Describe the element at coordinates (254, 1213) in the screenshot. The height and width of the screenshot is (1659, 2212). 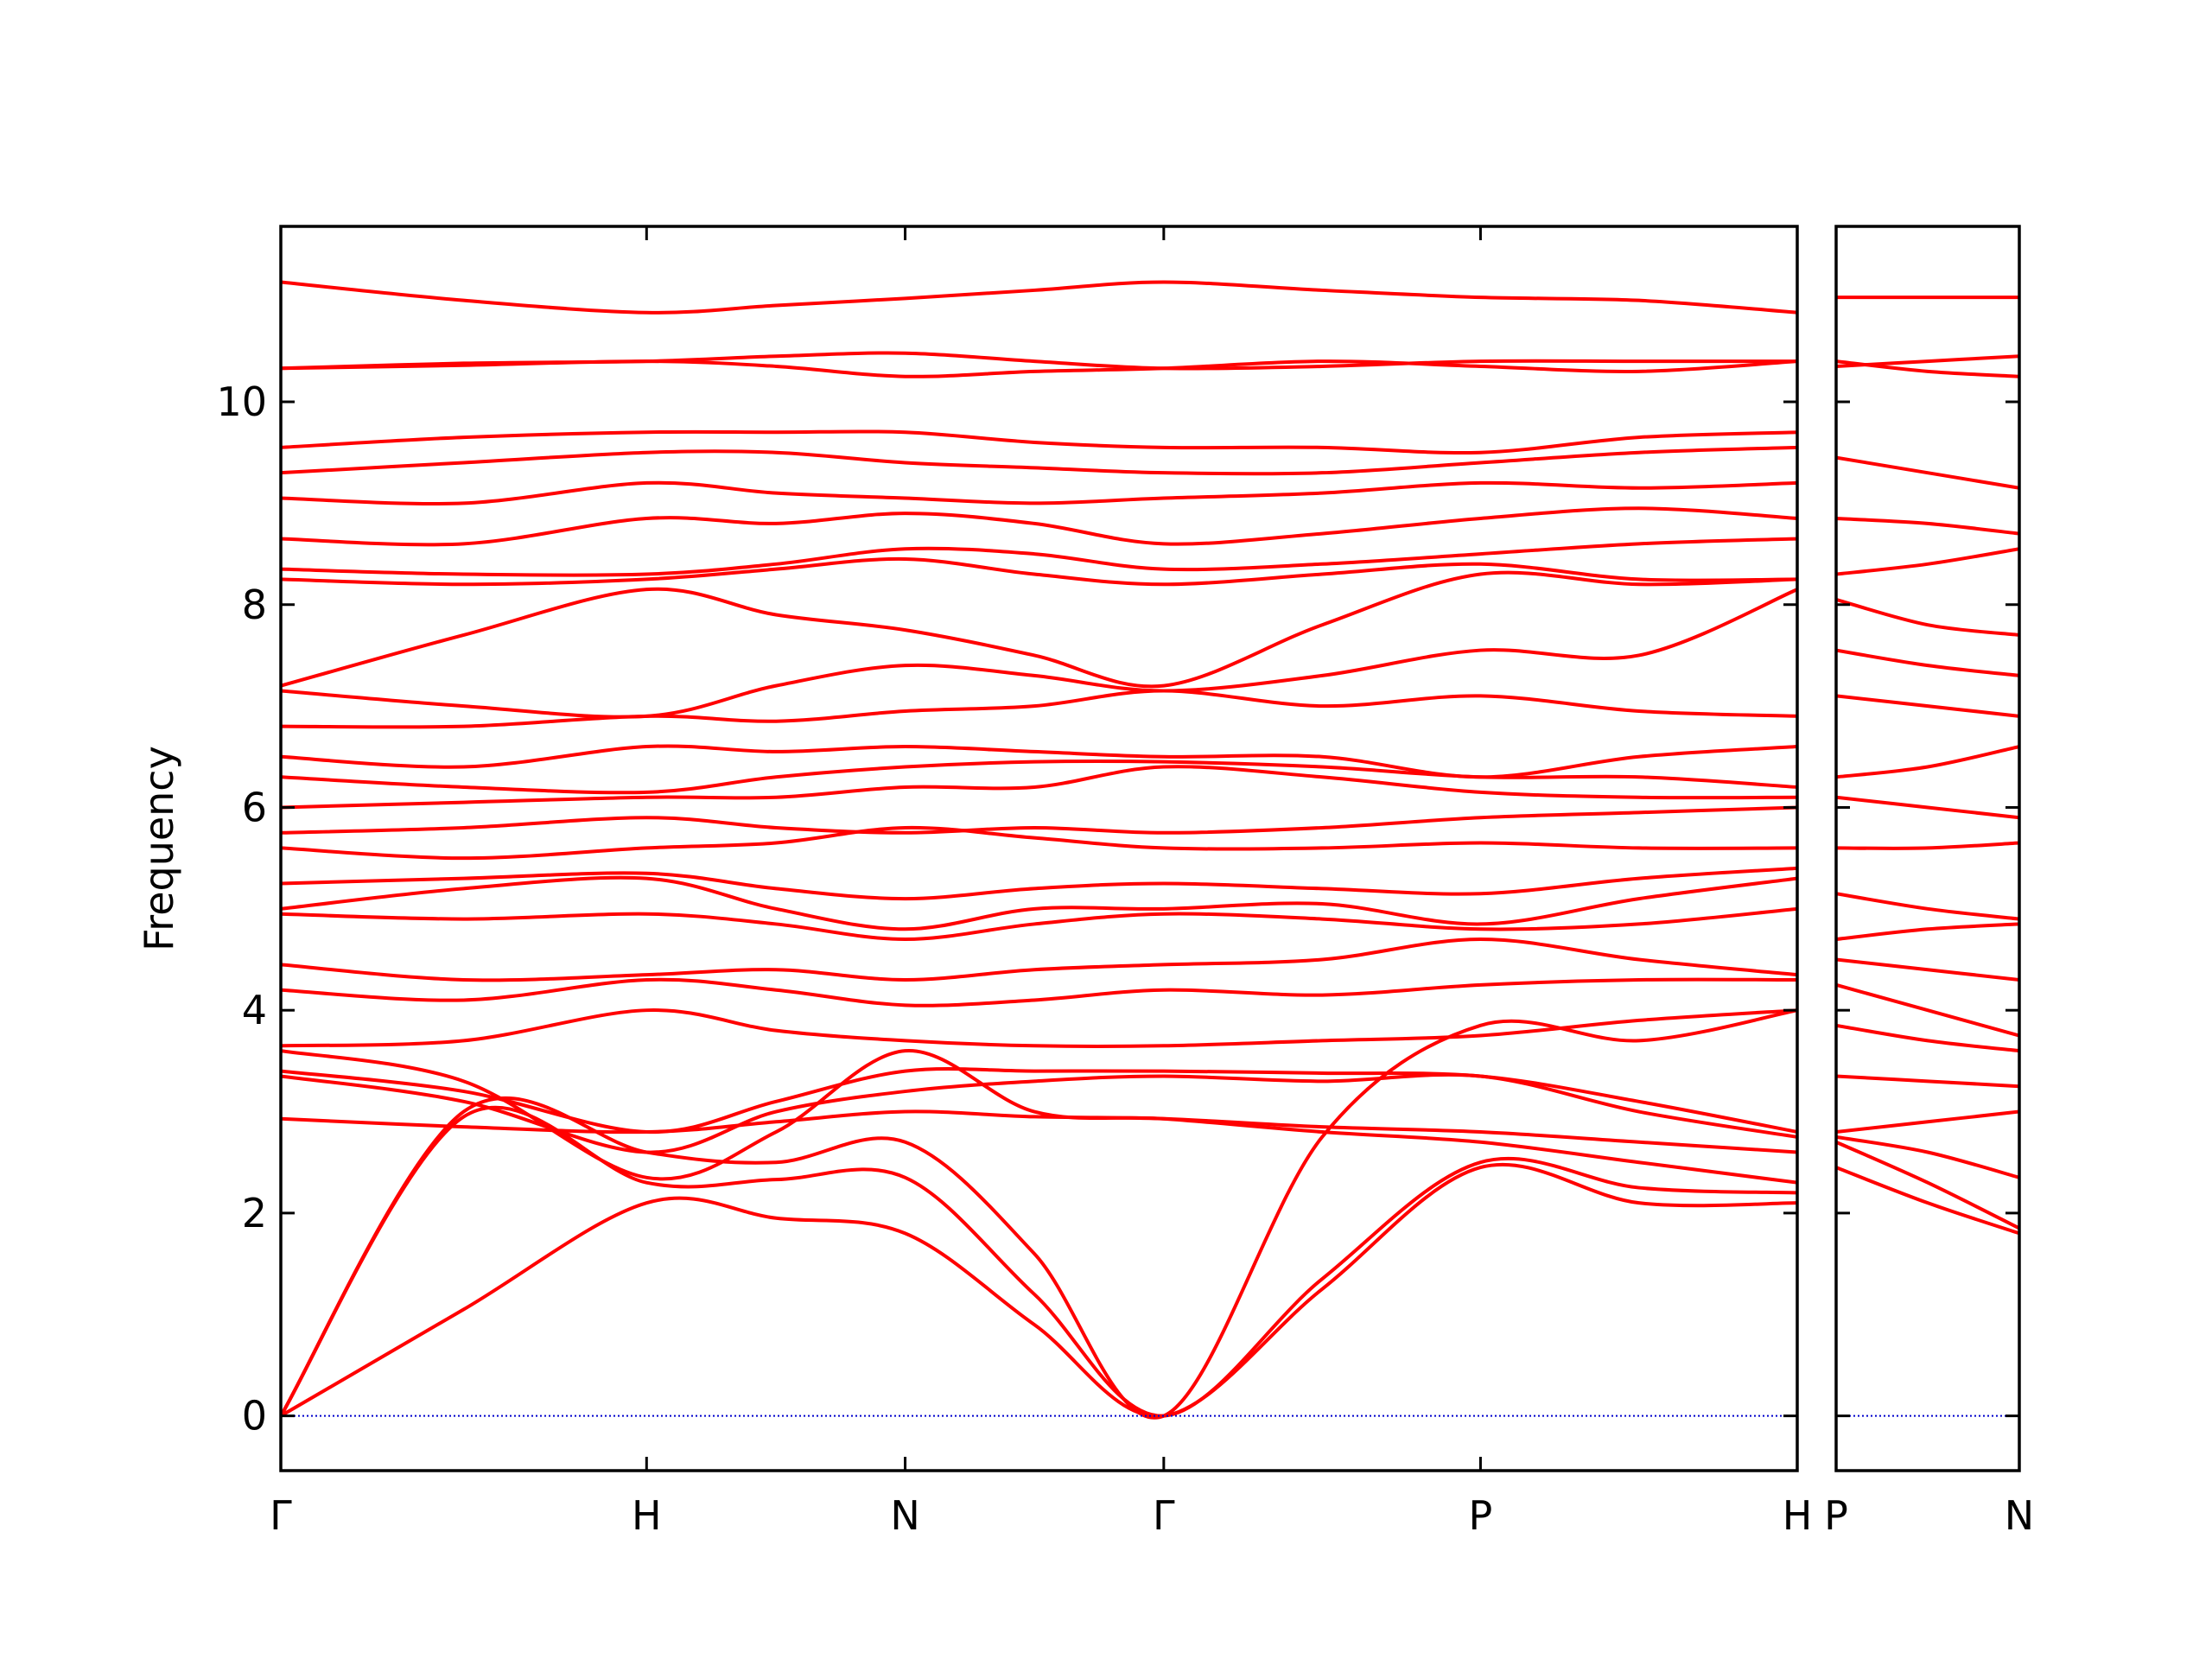
I see `y-tick-label: 2` at that location.